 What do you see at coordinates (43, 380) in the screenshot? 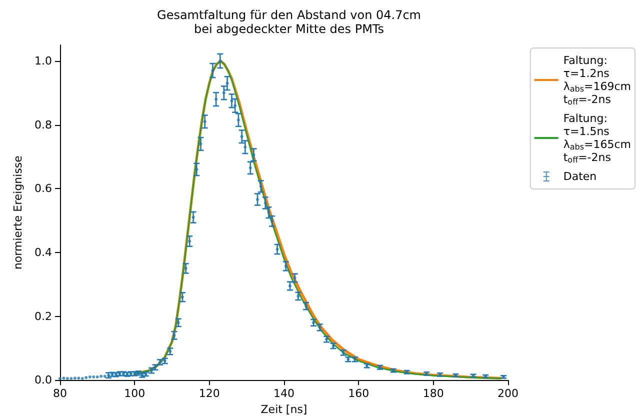
I see `y-tick-label: 0.0` at bounding box center [43, 380].